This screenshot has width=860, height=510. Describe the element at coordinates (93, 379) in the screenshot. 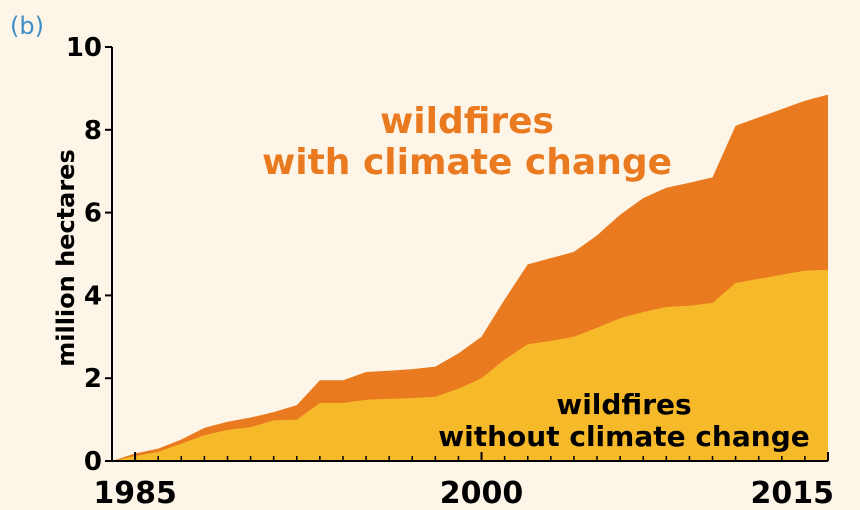

I see `y-tick-label: 2` at that location.